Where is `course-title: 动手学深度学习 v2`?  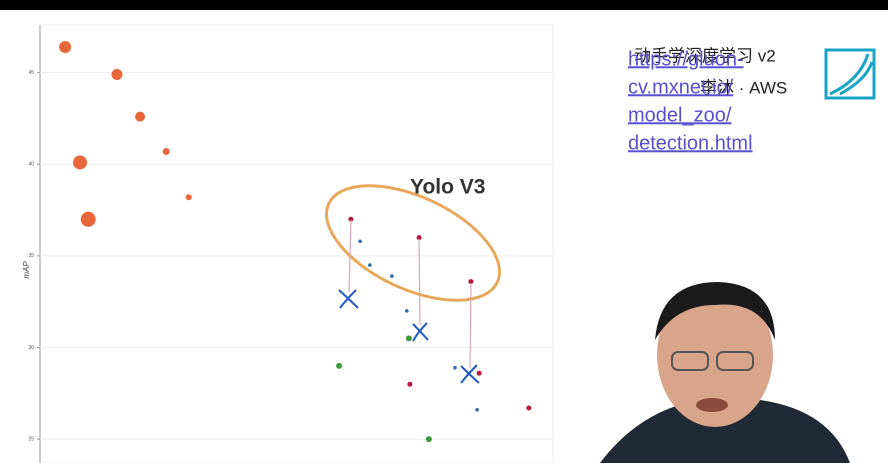
course-title: 动手学深度学习 v2 is located at coordinates (705, 55).